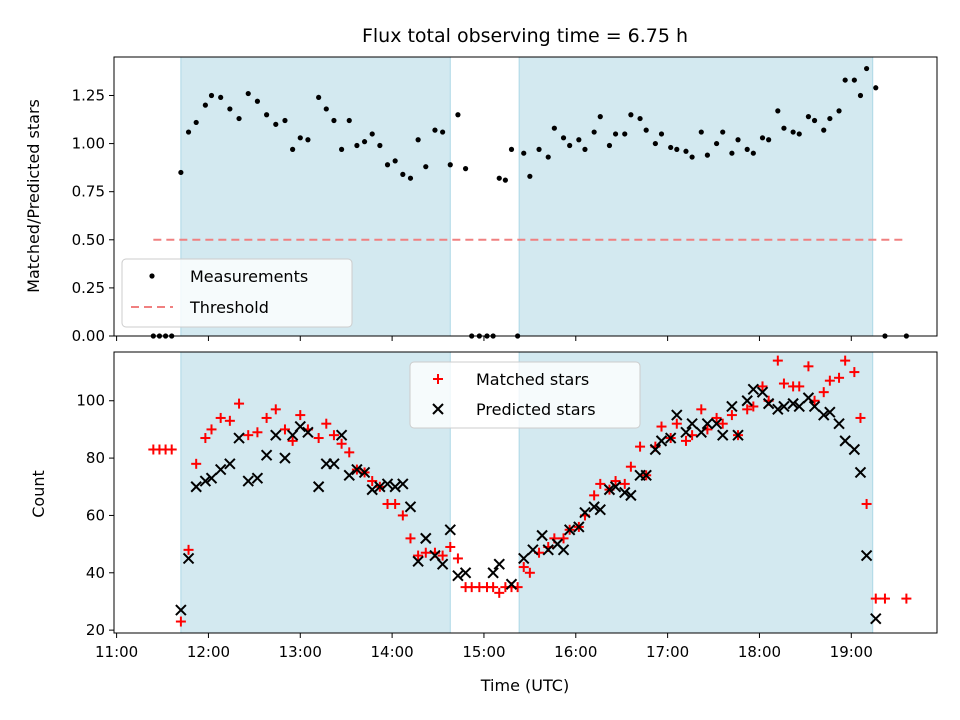  I want to click on bottom-legend: Matched stars Predicted stars, so click(525, 395).